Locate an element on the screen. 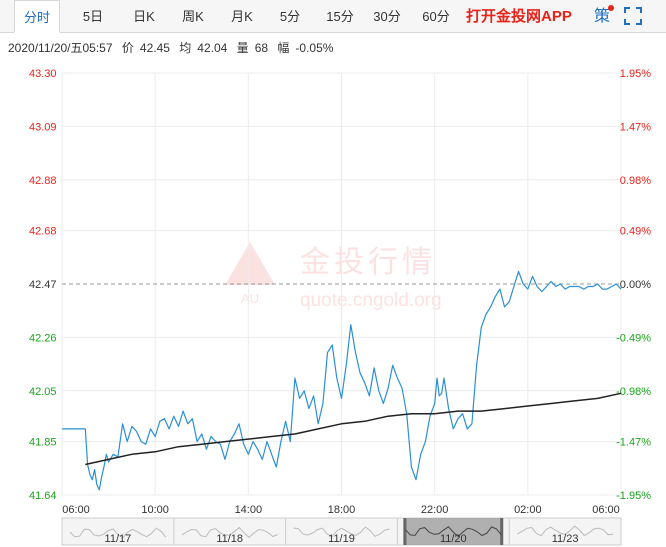  price-tick-label: 41.85 is located at coordinates (43, 443).